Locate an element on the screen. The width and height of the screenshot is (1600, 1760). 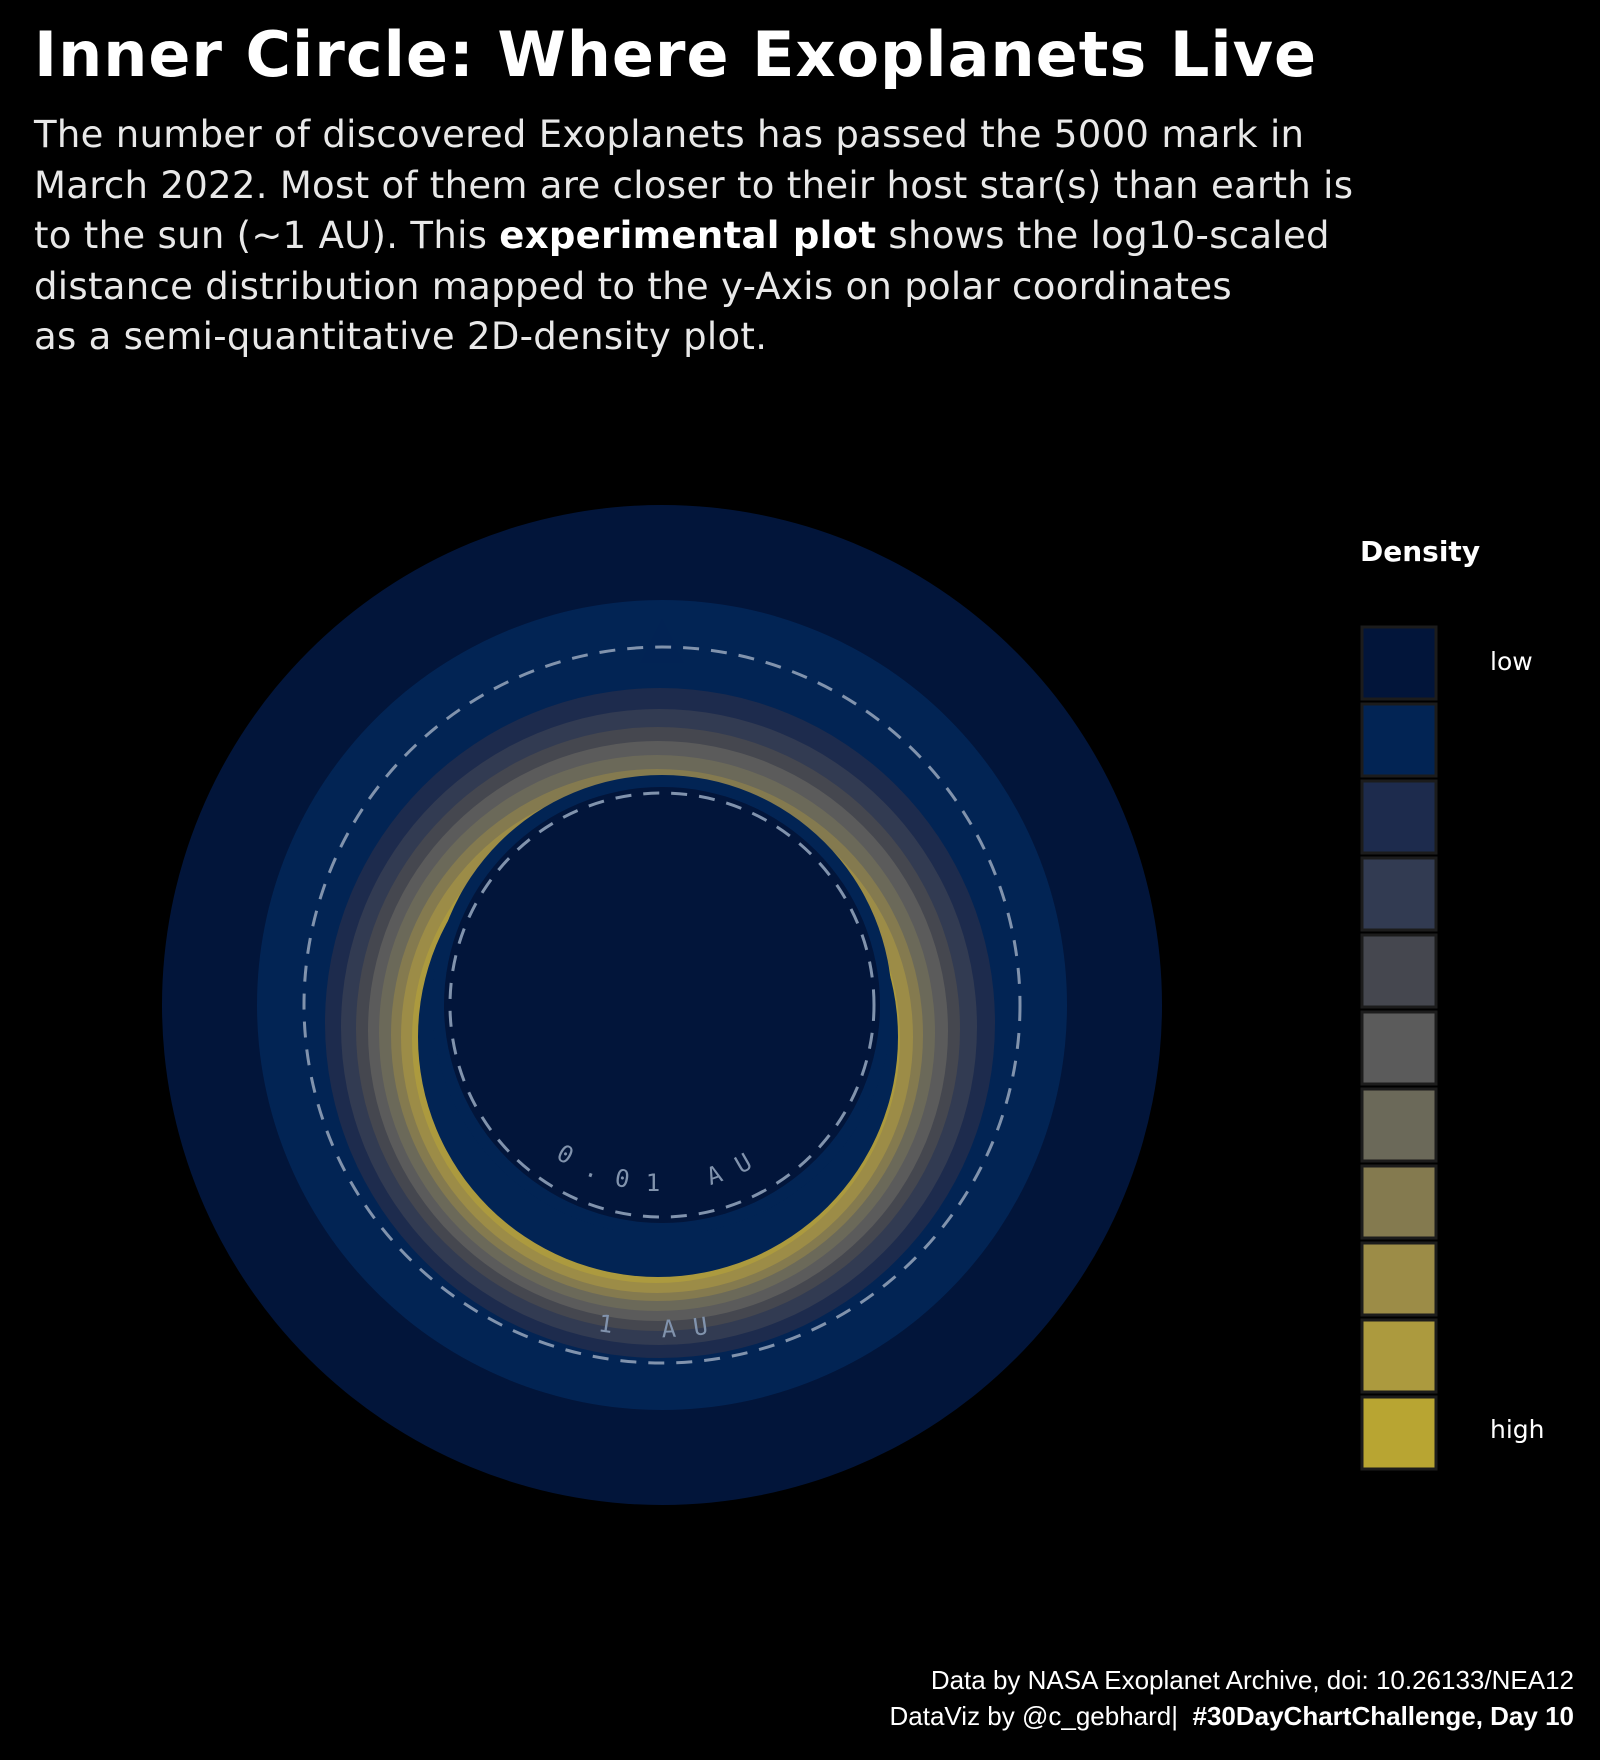
legend-high-label: high is located at coordinates (1517, 1429).